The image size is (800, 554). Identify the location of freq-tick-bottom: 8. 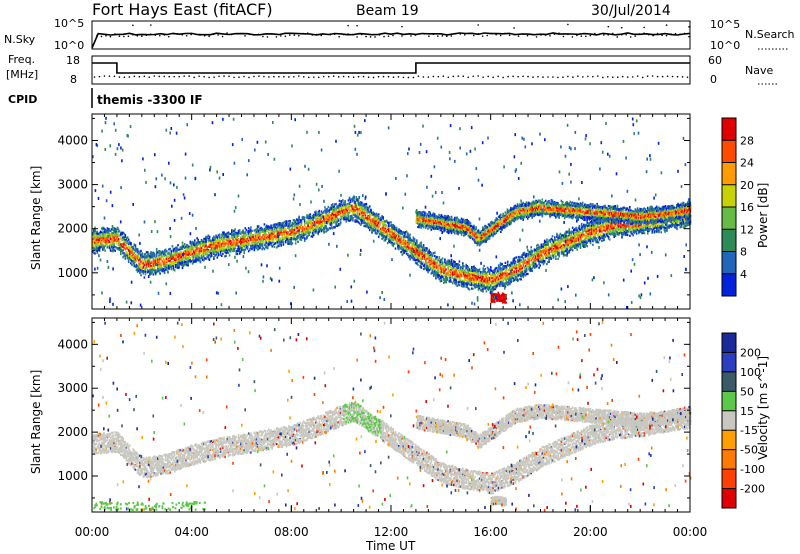
(73, 79).